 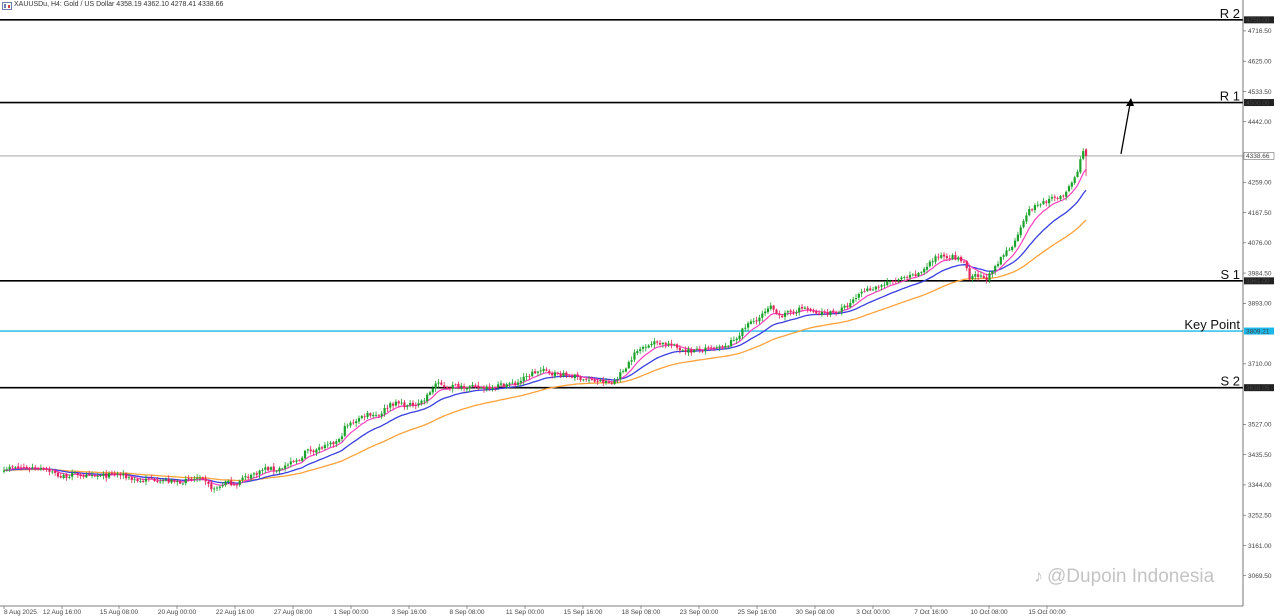 I want to click on x-tick-label: 22 Aug 16:00, so click(x=235, y=612).